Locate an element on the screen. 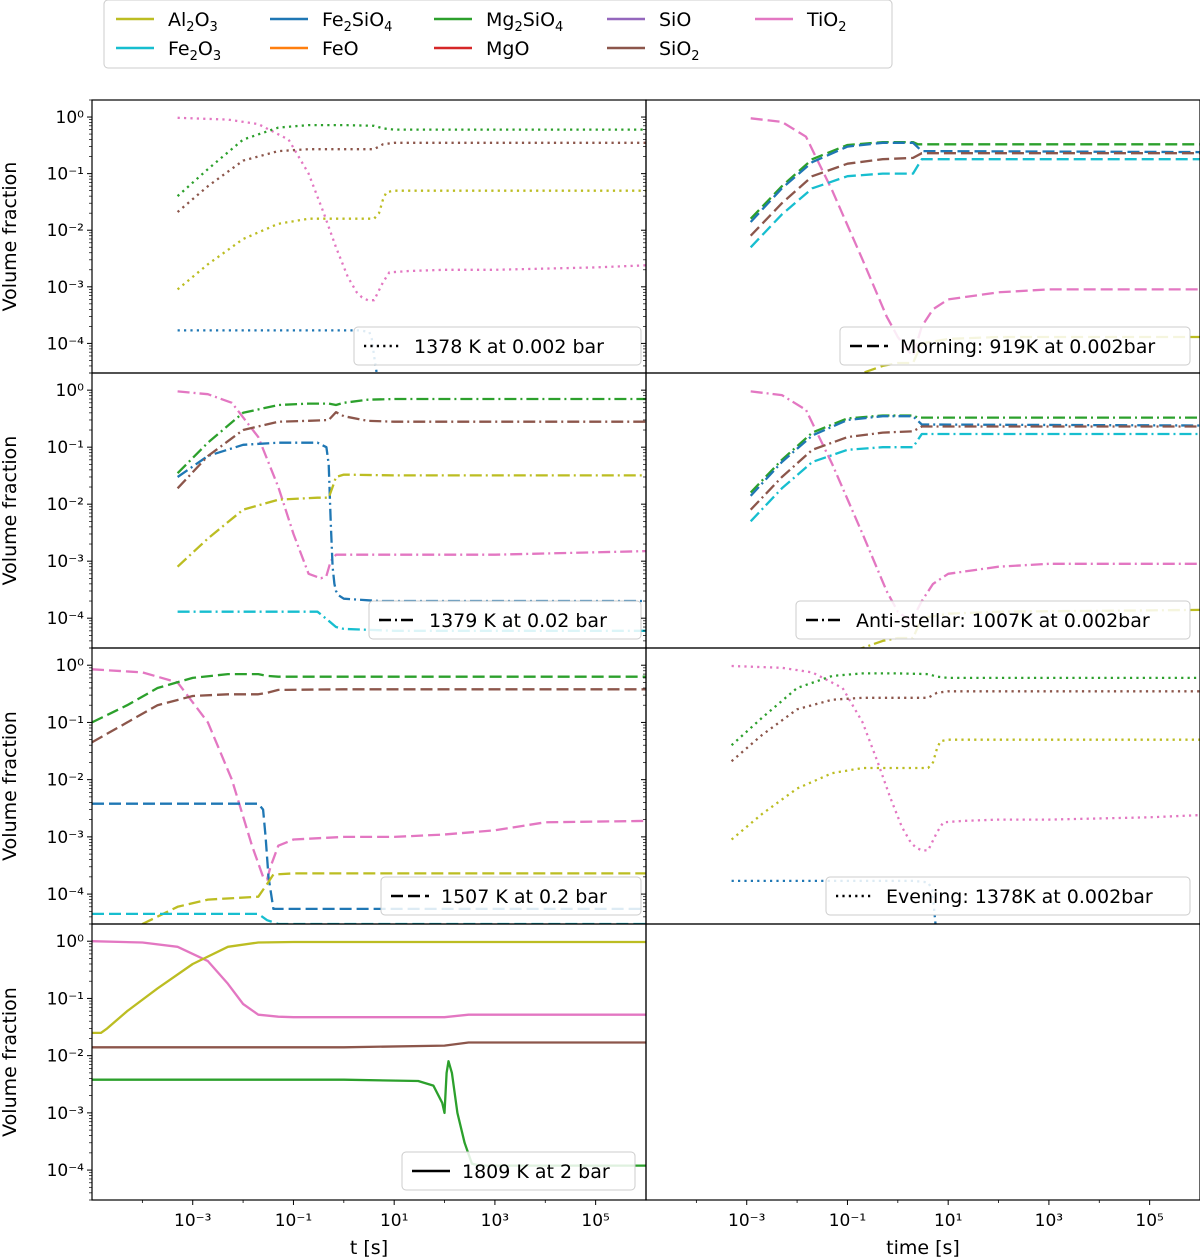 This screenshot has height=1260, width=1200. x-axis-right: 10⁻³ 10⁻¹ 10¹ 10³ 10⁵ time [s] is located at coordinates (929, 1229).